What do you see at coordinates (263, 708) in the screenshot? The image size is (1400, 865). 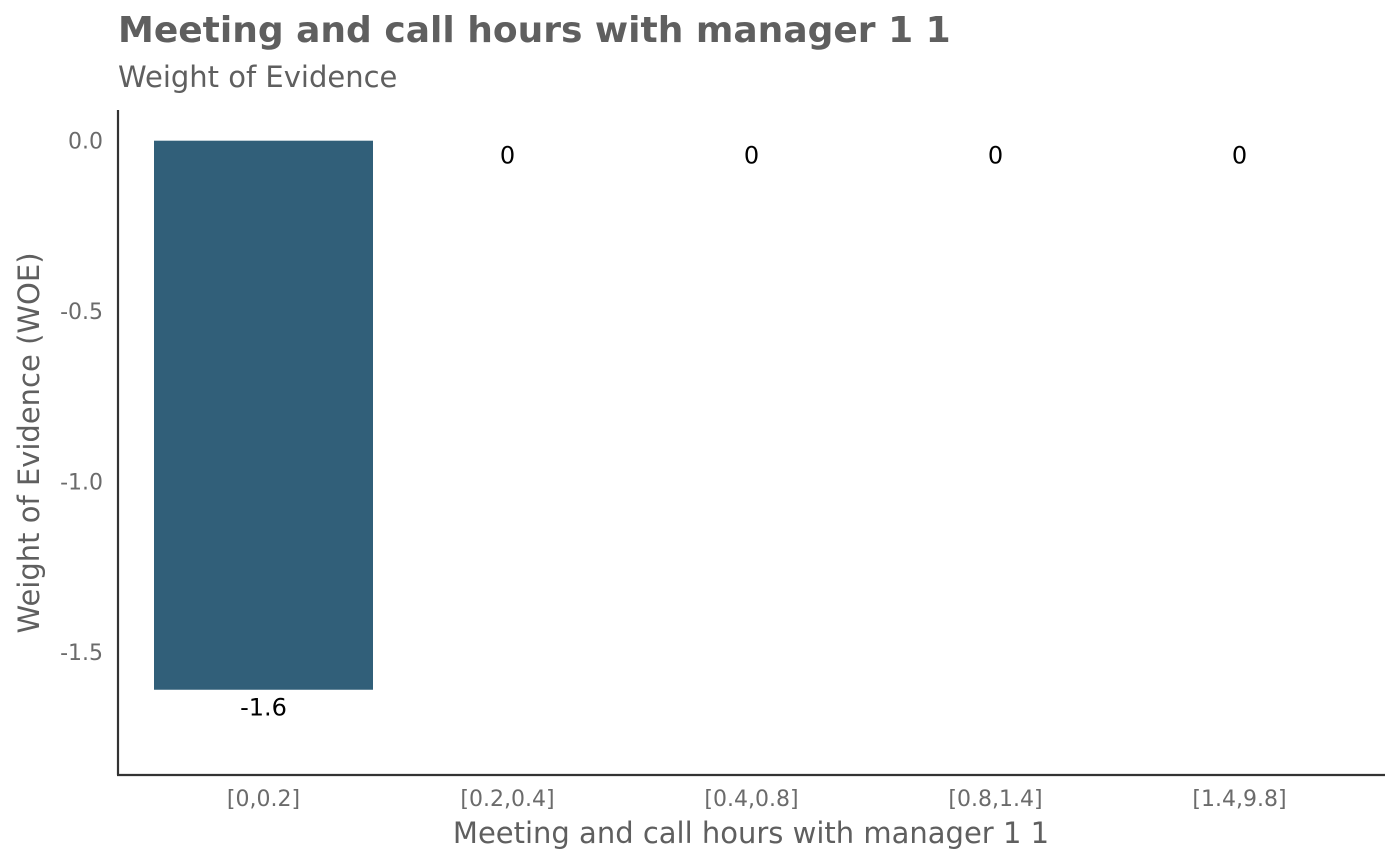 I see `bar-value-label: -1.6` at bounding box center [263, 708].